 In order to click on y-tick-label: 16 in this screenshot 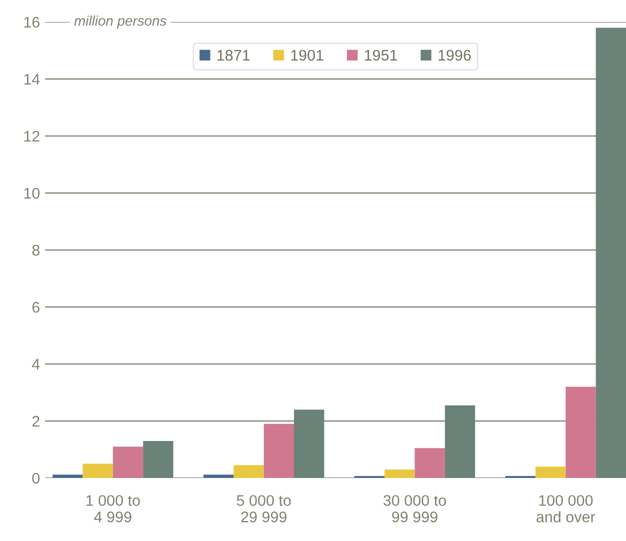, I will do `click(32, 22)`.